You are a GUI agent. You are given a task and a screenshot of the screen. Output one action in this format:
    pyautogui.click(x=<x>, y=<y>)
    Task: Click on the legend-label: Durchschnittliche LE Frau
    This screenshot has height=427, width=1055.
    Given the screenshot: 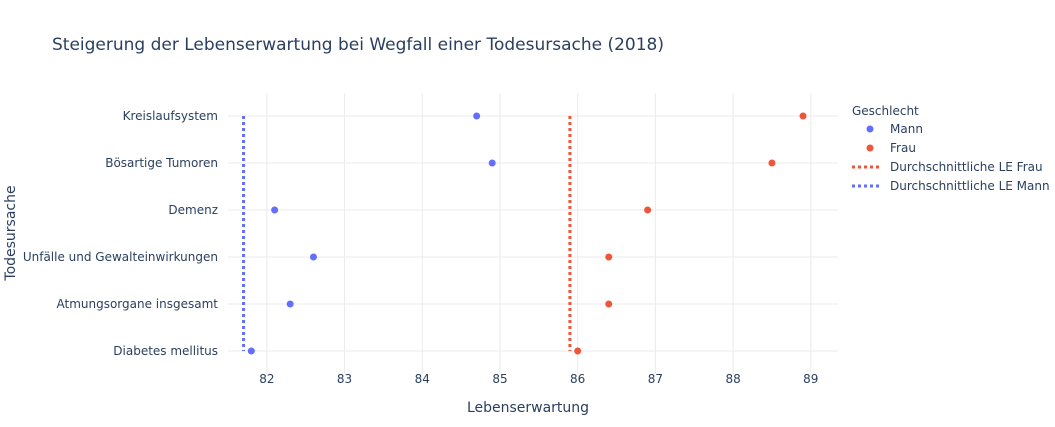 What is the action you would take?
    pyautogui.click(x=966, y=167)
    